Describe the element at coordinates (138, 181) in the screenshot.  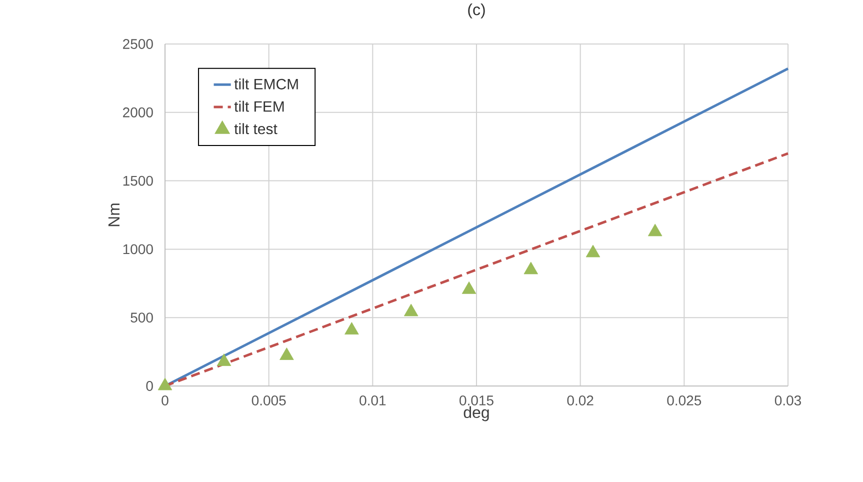
I see `y-tick-label: 1500` at that location.